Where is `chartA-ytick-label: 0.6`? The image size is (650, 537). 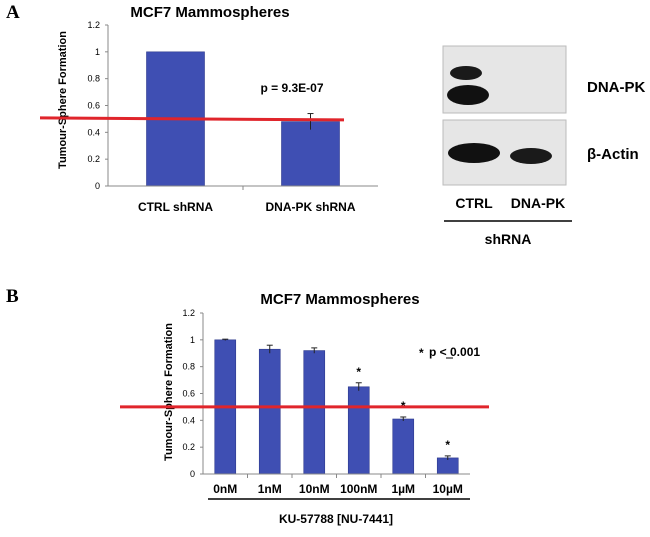
chartA-ytick-label: 0.6 is located at coordinates (93, 106).